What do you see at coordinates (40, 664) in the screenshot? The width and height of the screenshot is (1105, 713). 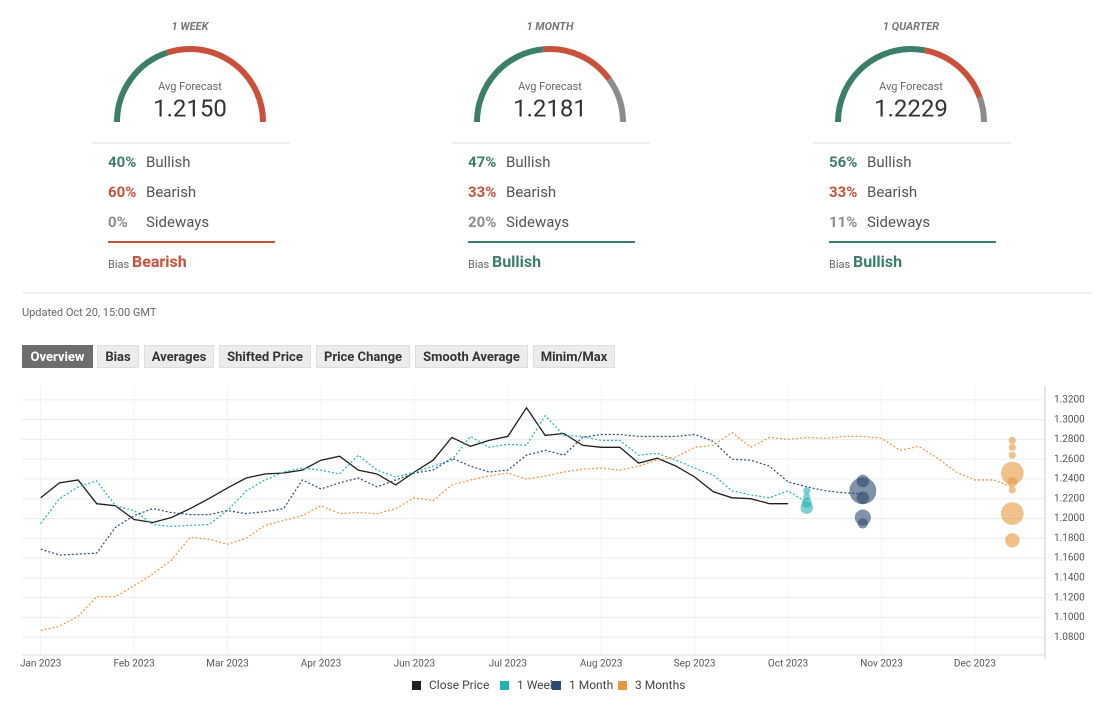 I see `x-tick-label: Jan 2023` at bounding box center [40, 664].